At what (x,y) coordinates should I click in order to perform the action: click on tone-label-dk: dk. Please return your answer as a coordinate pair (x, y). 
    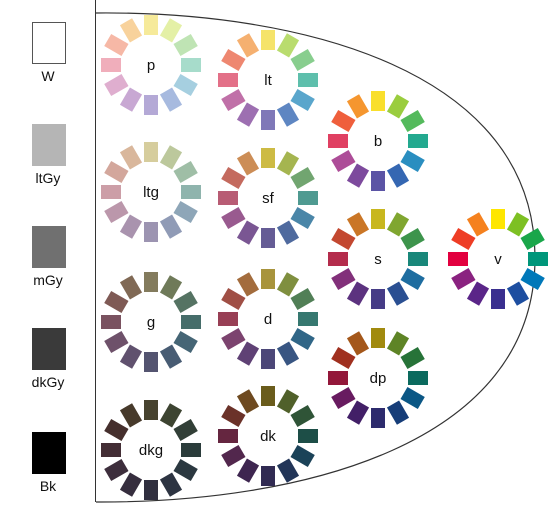
    Looking at the image, I should click on (268, 436).